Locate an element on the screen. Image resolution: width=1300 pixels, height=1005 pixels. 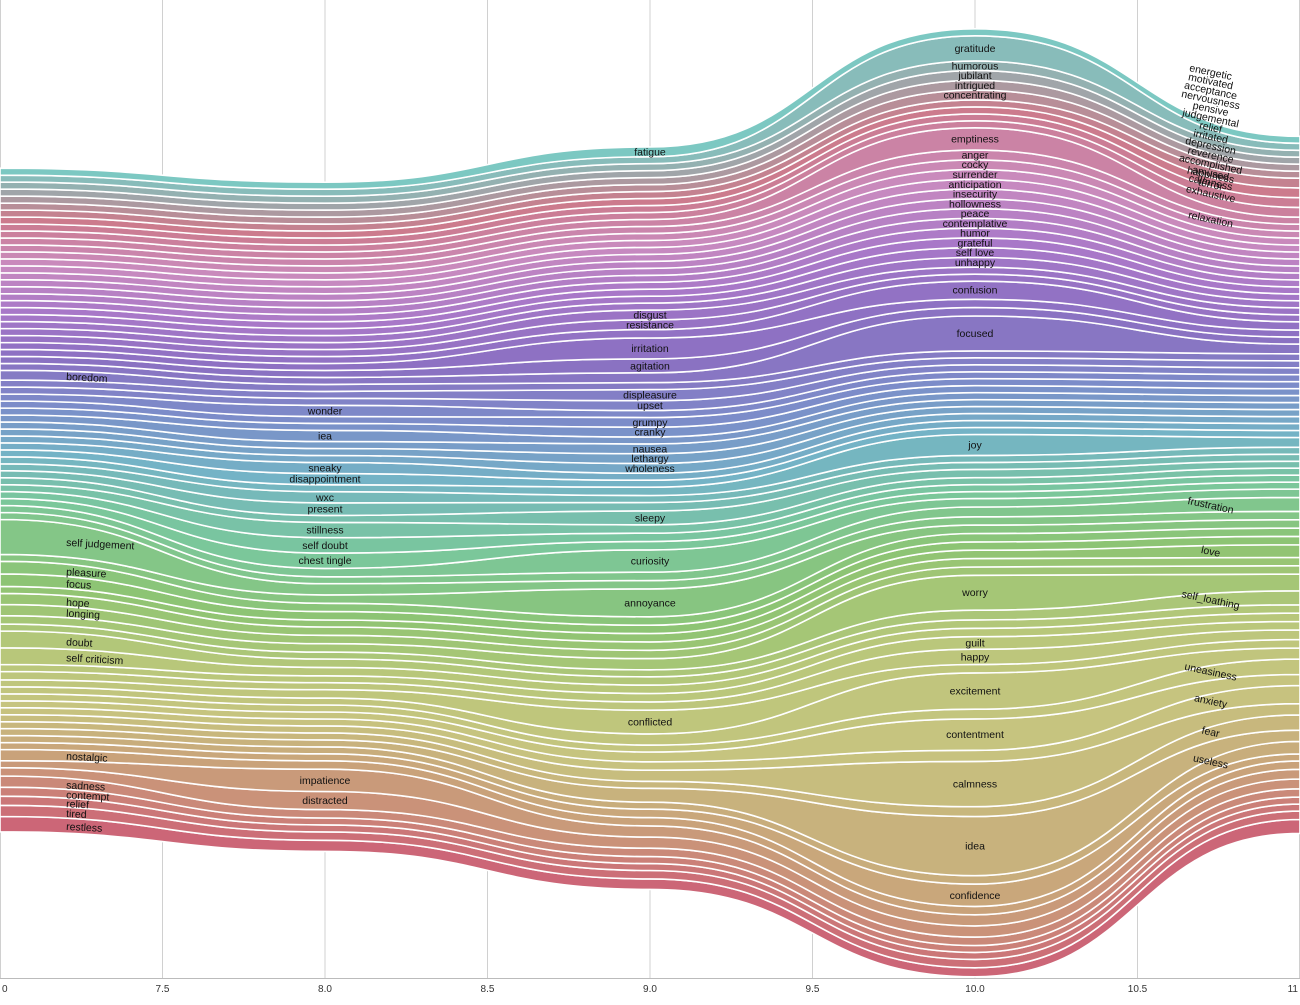
stream-label: self doubt is located at coordinates (325, 546).